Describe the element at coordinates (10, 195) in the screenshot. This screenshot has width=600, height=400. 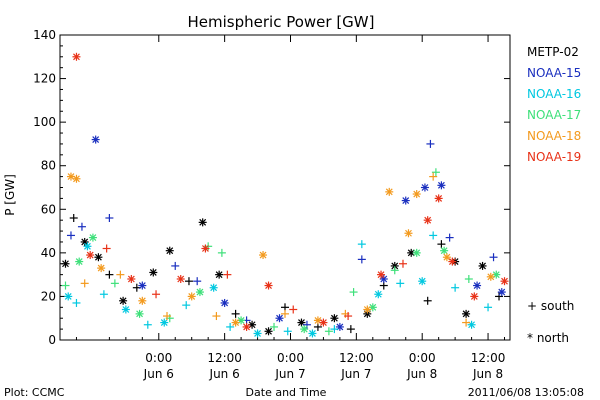
I see `y-axis-label: P [GW]` at that location.